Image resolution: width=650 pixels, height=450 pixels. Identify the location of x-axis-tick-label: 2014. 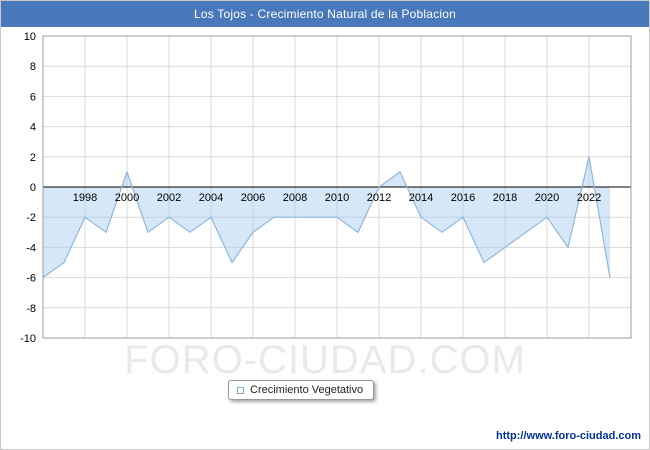
(421, 198).